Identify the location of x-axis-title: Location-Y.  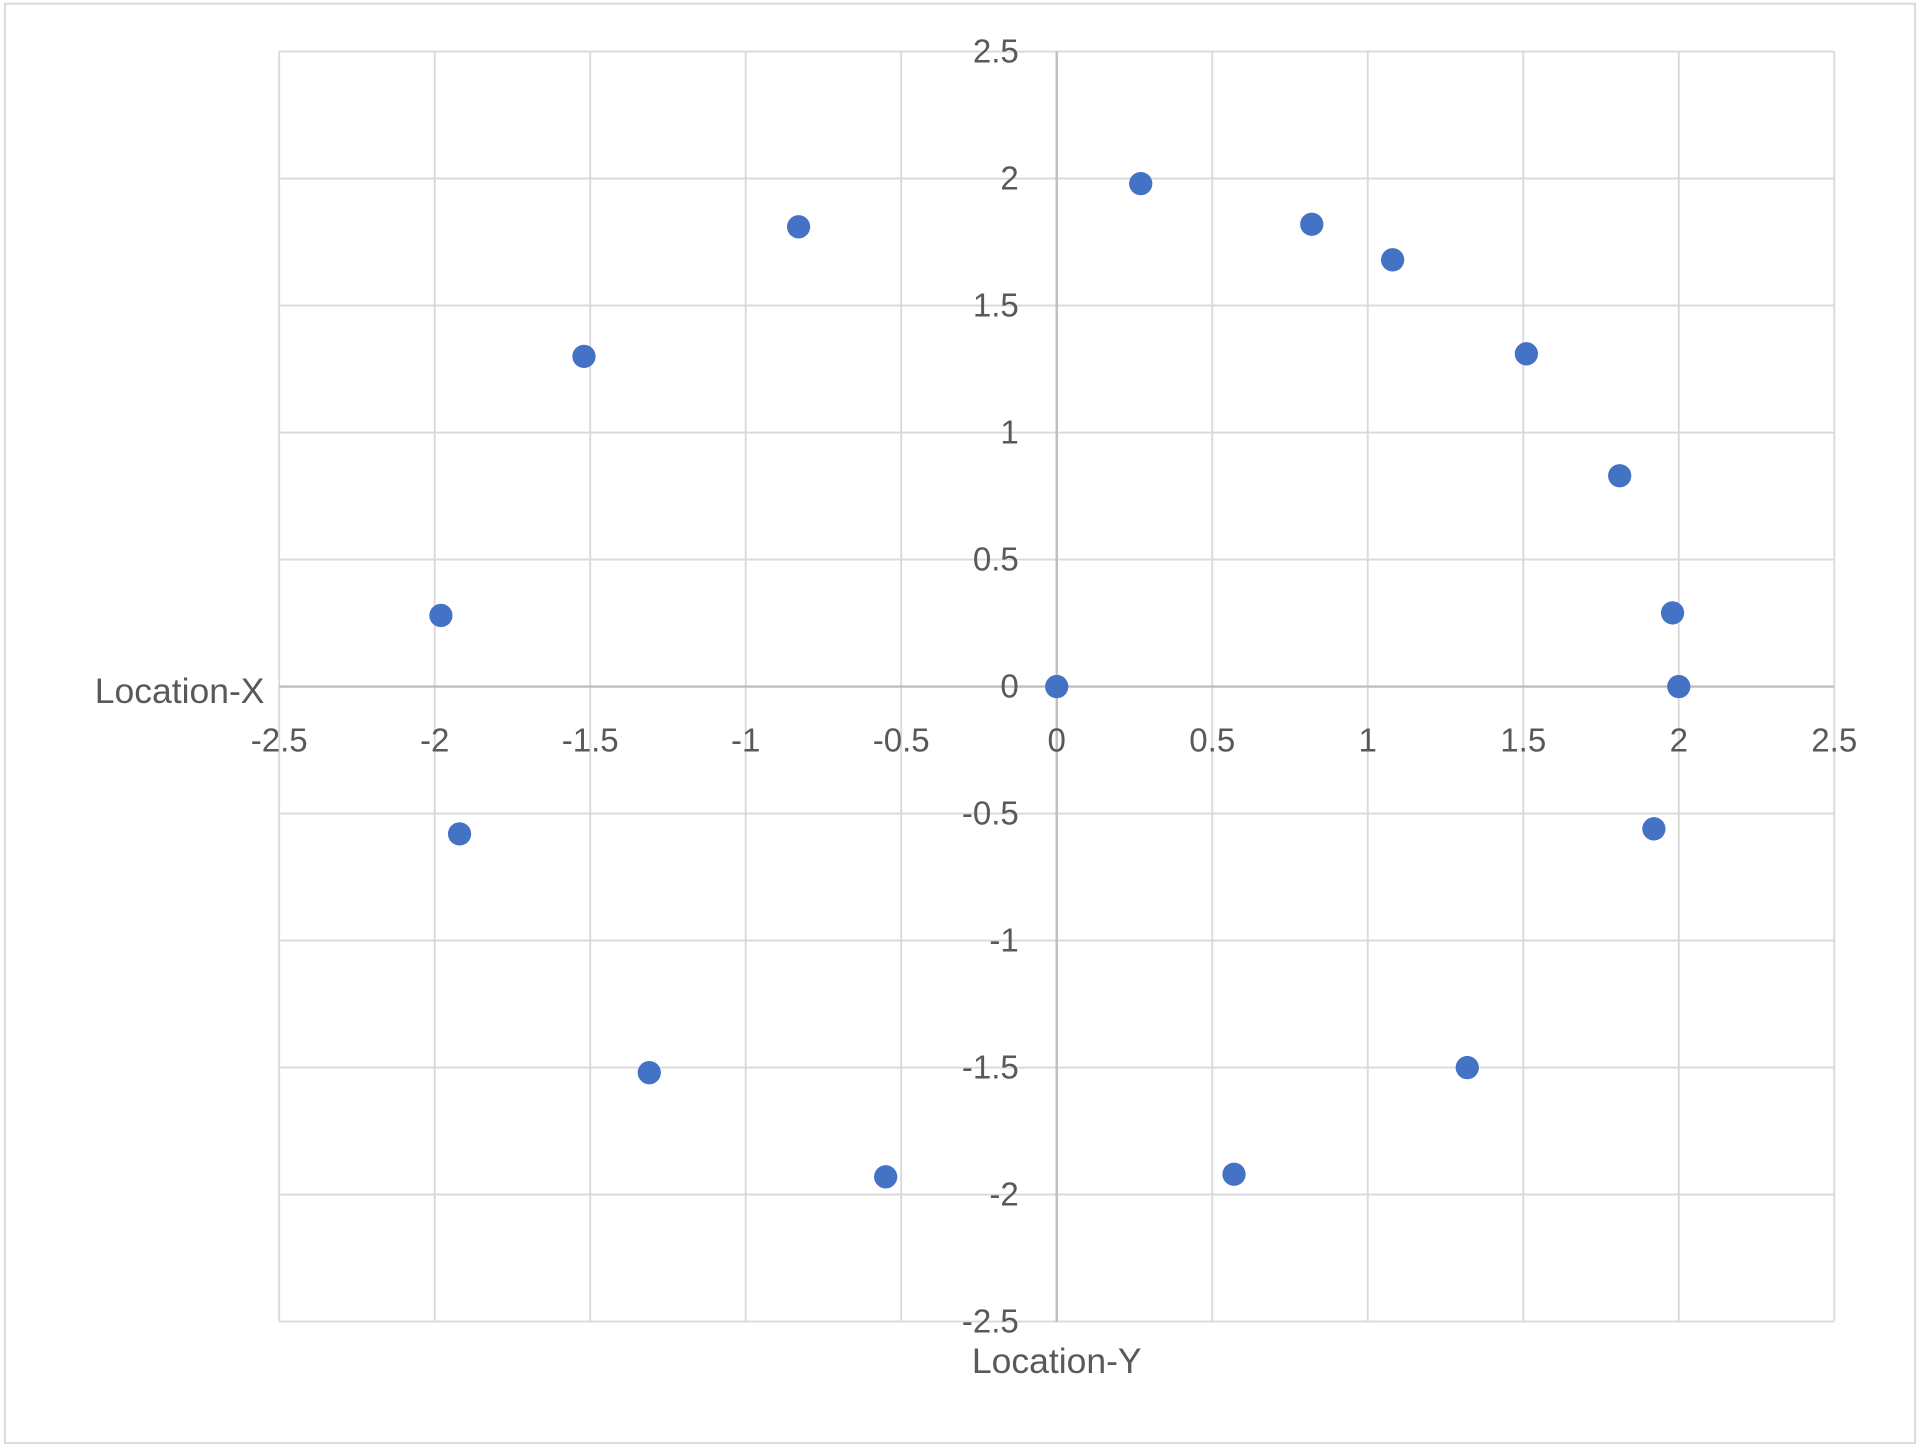
(1057, 1361).